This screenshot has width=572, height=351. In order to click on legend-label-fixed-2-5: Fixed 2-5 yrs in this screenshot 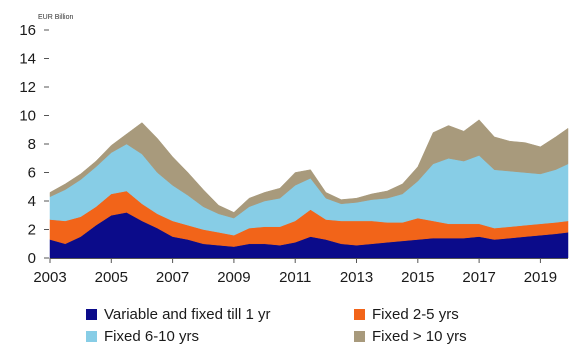, I will do `click(415, 314)`.